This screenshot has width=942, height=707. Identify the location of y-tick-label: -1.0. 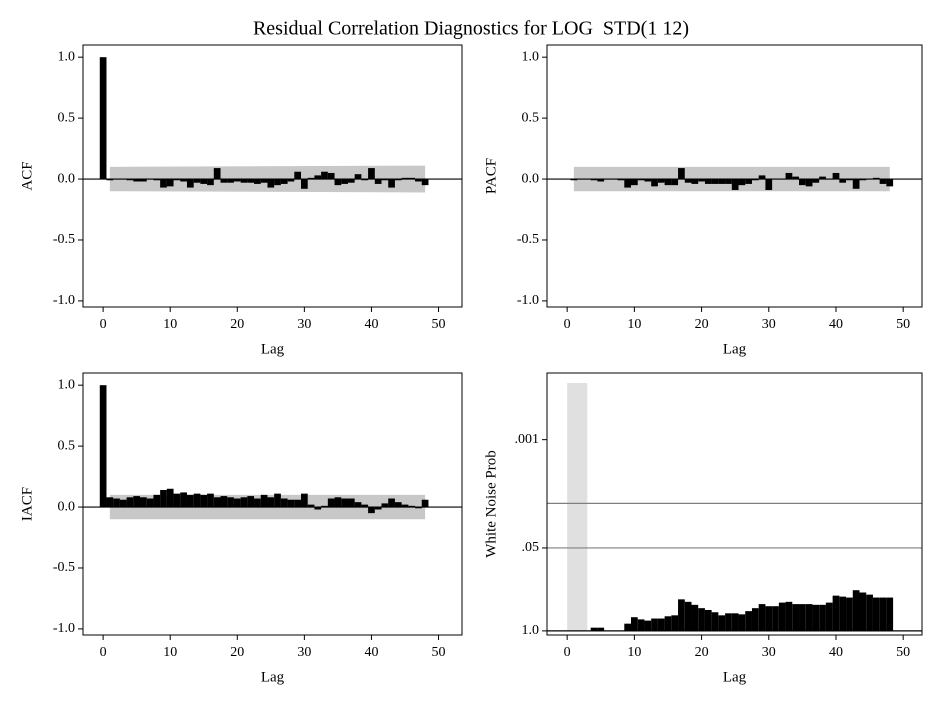
(528, 300).